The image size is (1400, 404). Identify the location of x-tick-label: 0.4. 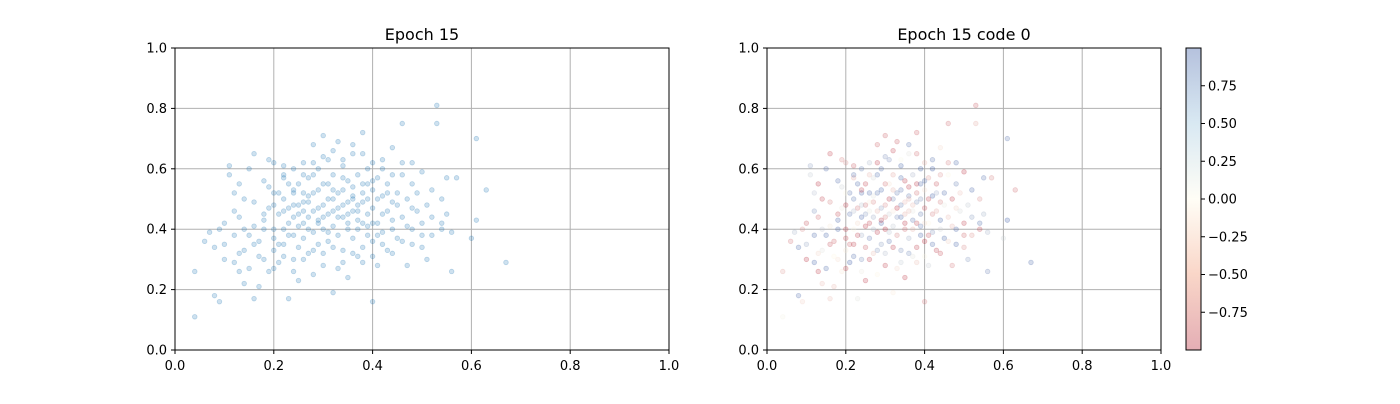
(924, 366).